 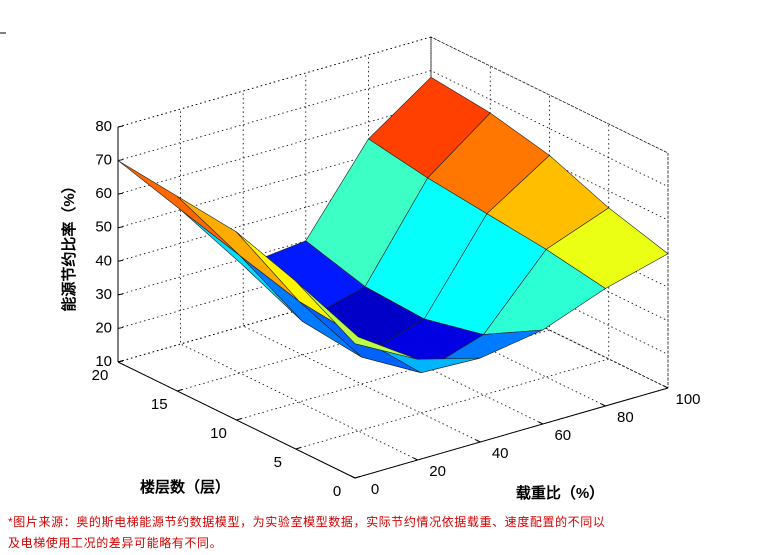 What do you see at coordinates (103, 160) in the screenshot?
I see `z-tick-label: 70` at bounding box center [103, 160].